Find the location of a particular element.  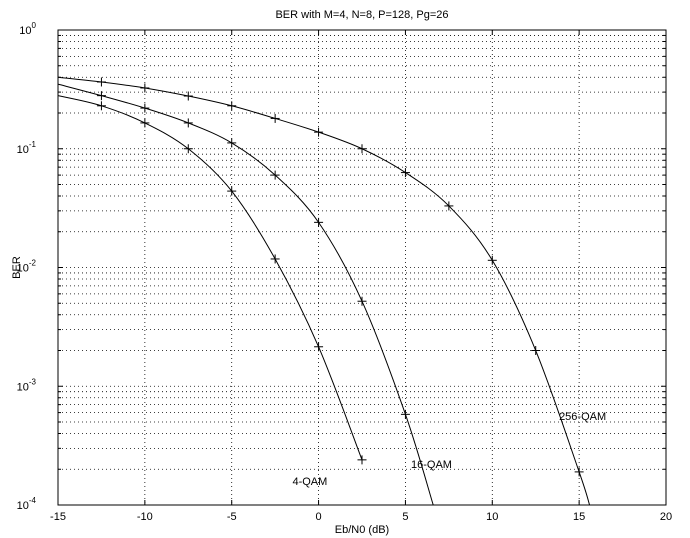

y-tick-label: 10⁻² is located at coordinates (27, 267).